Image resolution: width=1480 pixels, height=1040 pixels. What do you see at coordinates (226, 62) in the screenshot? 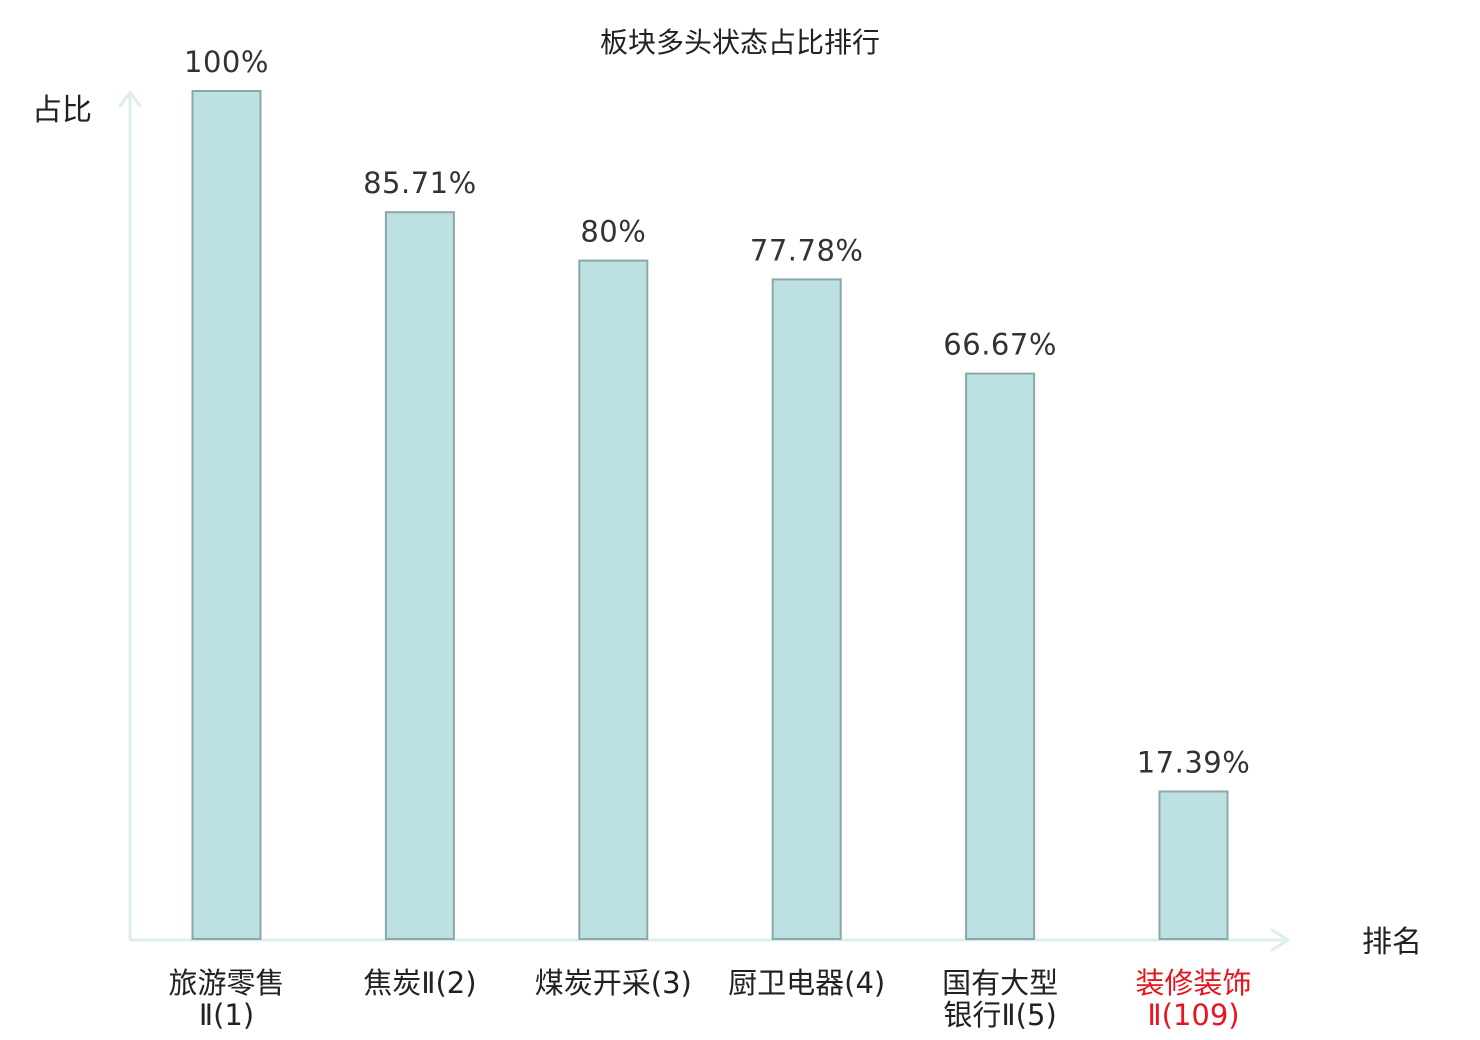
I see `value-label-1: 100%` at bounding box center [226, 62].